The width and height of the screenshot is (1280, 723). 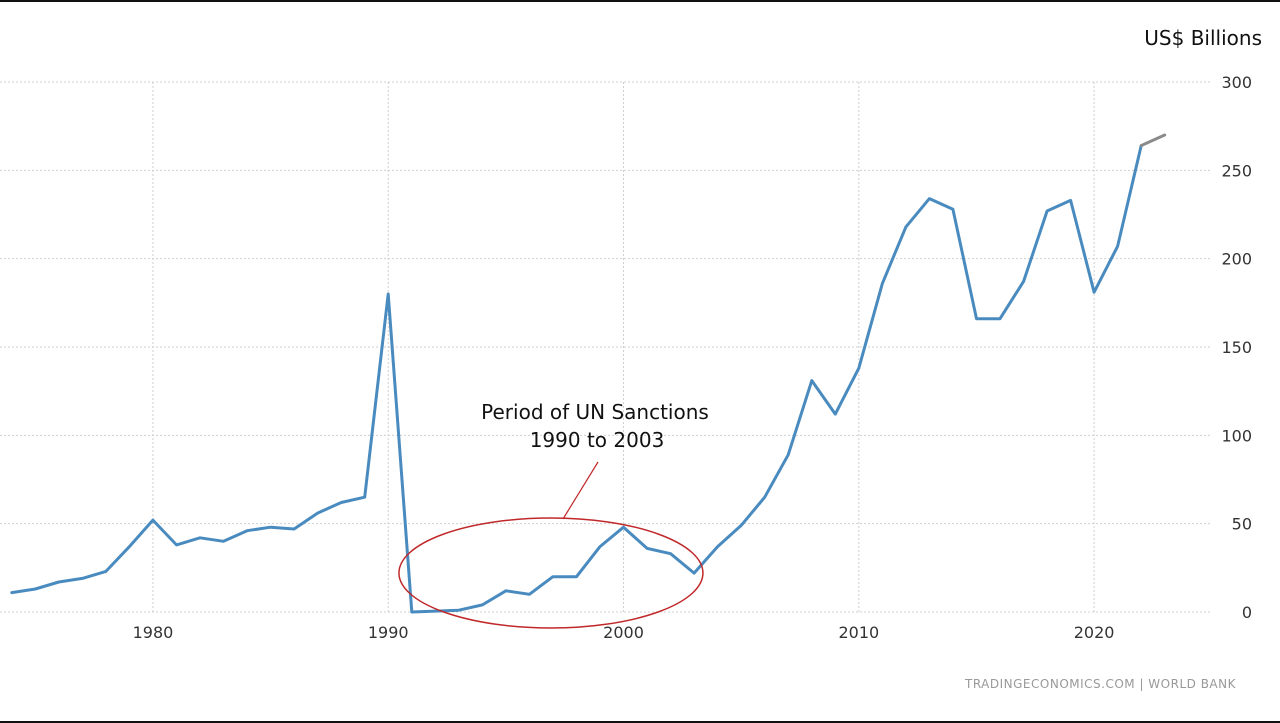 What do you see at coordinates (1236, 170) in the screenshot?
I see `y-tick-label: 250` at bounding box center [1236, 170].